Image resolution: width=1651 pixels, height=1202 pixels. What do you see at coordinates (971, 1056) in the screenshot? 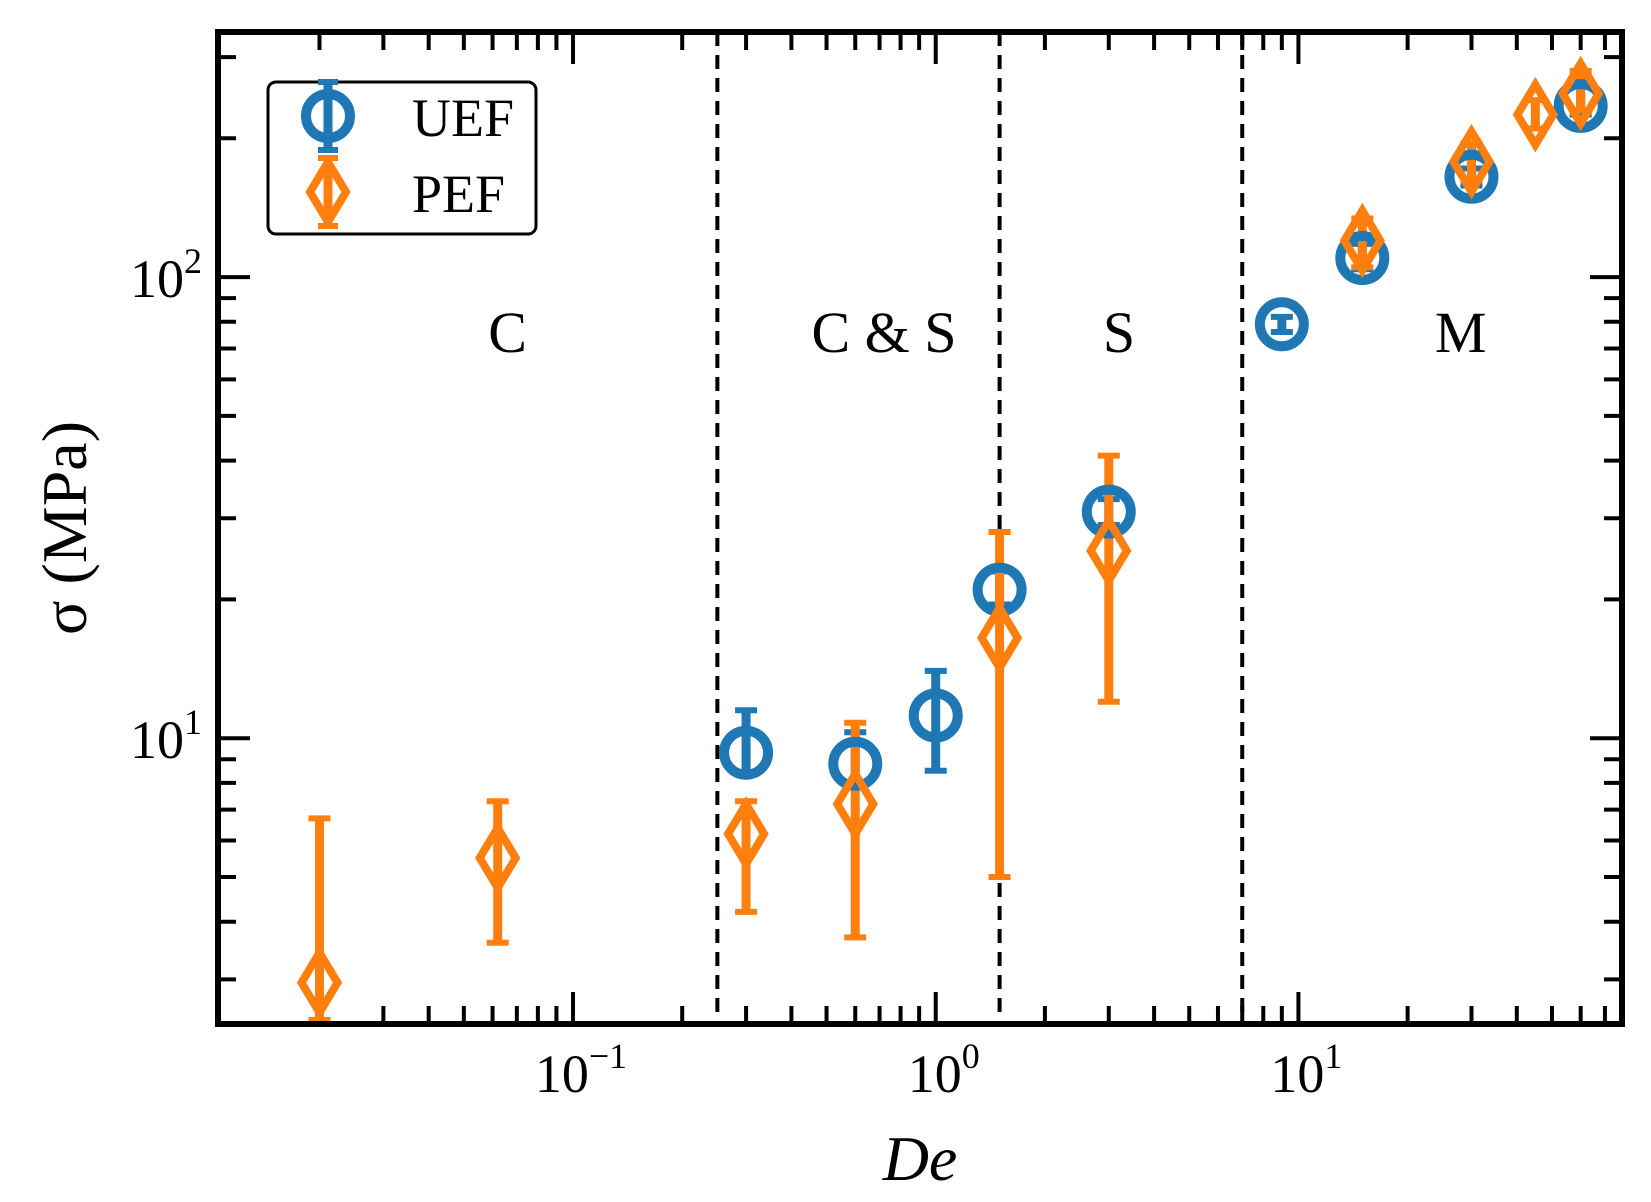
I see `x-tick-label-exponent: 0` at bounding box center [971, 1056].